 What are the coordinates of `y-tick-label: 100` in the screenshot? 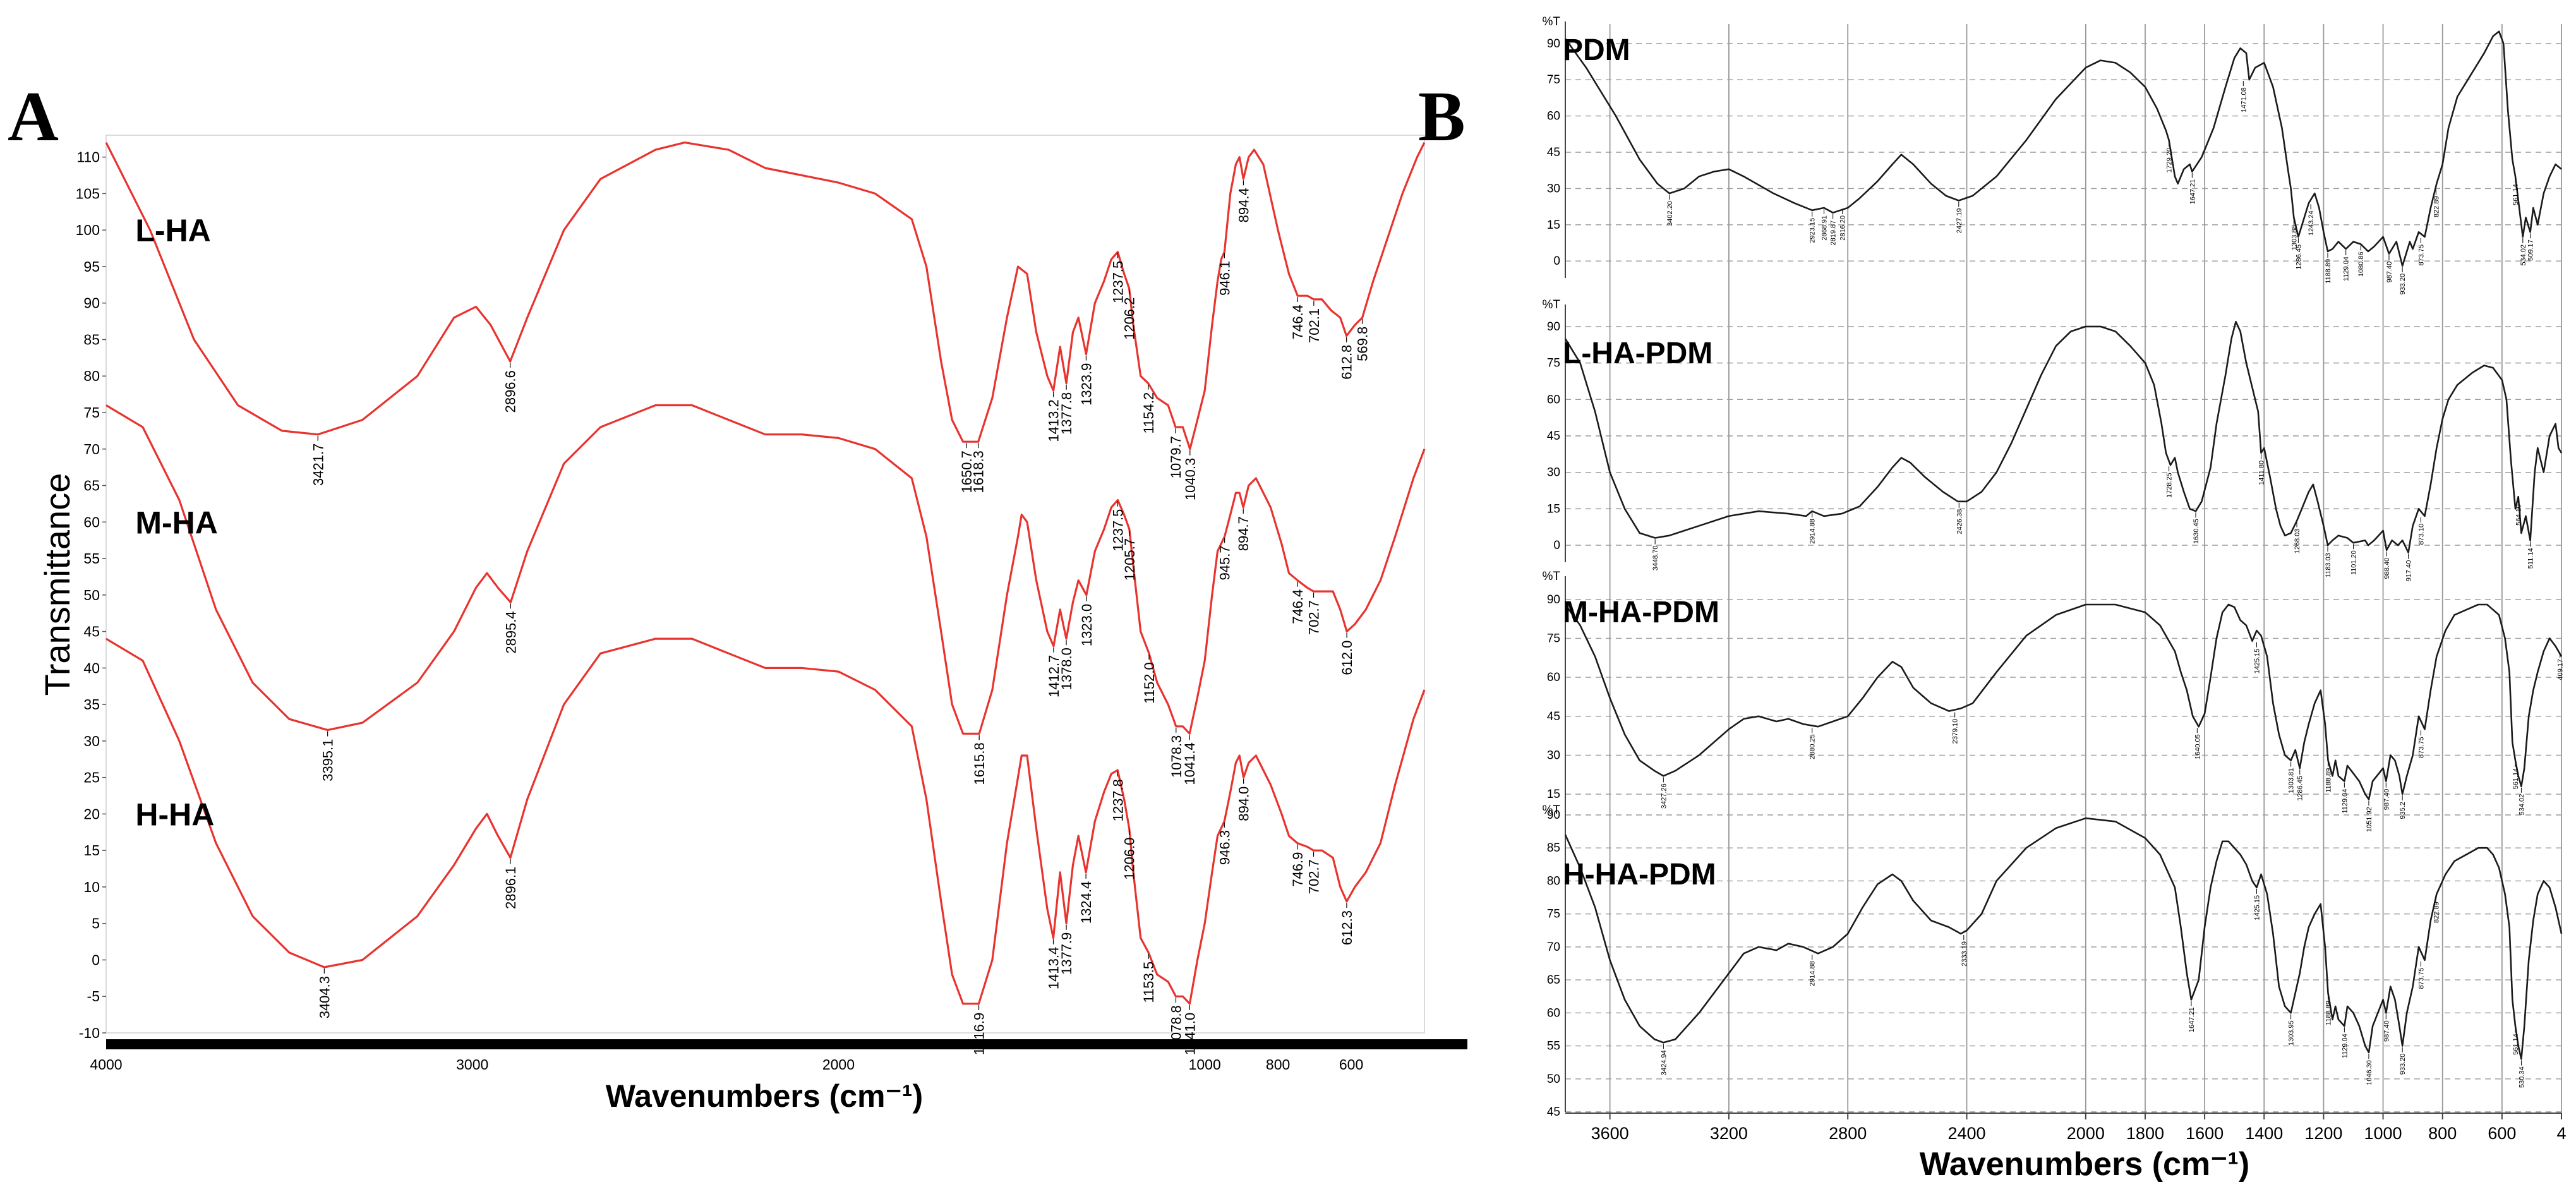 It's located at (88, 230).